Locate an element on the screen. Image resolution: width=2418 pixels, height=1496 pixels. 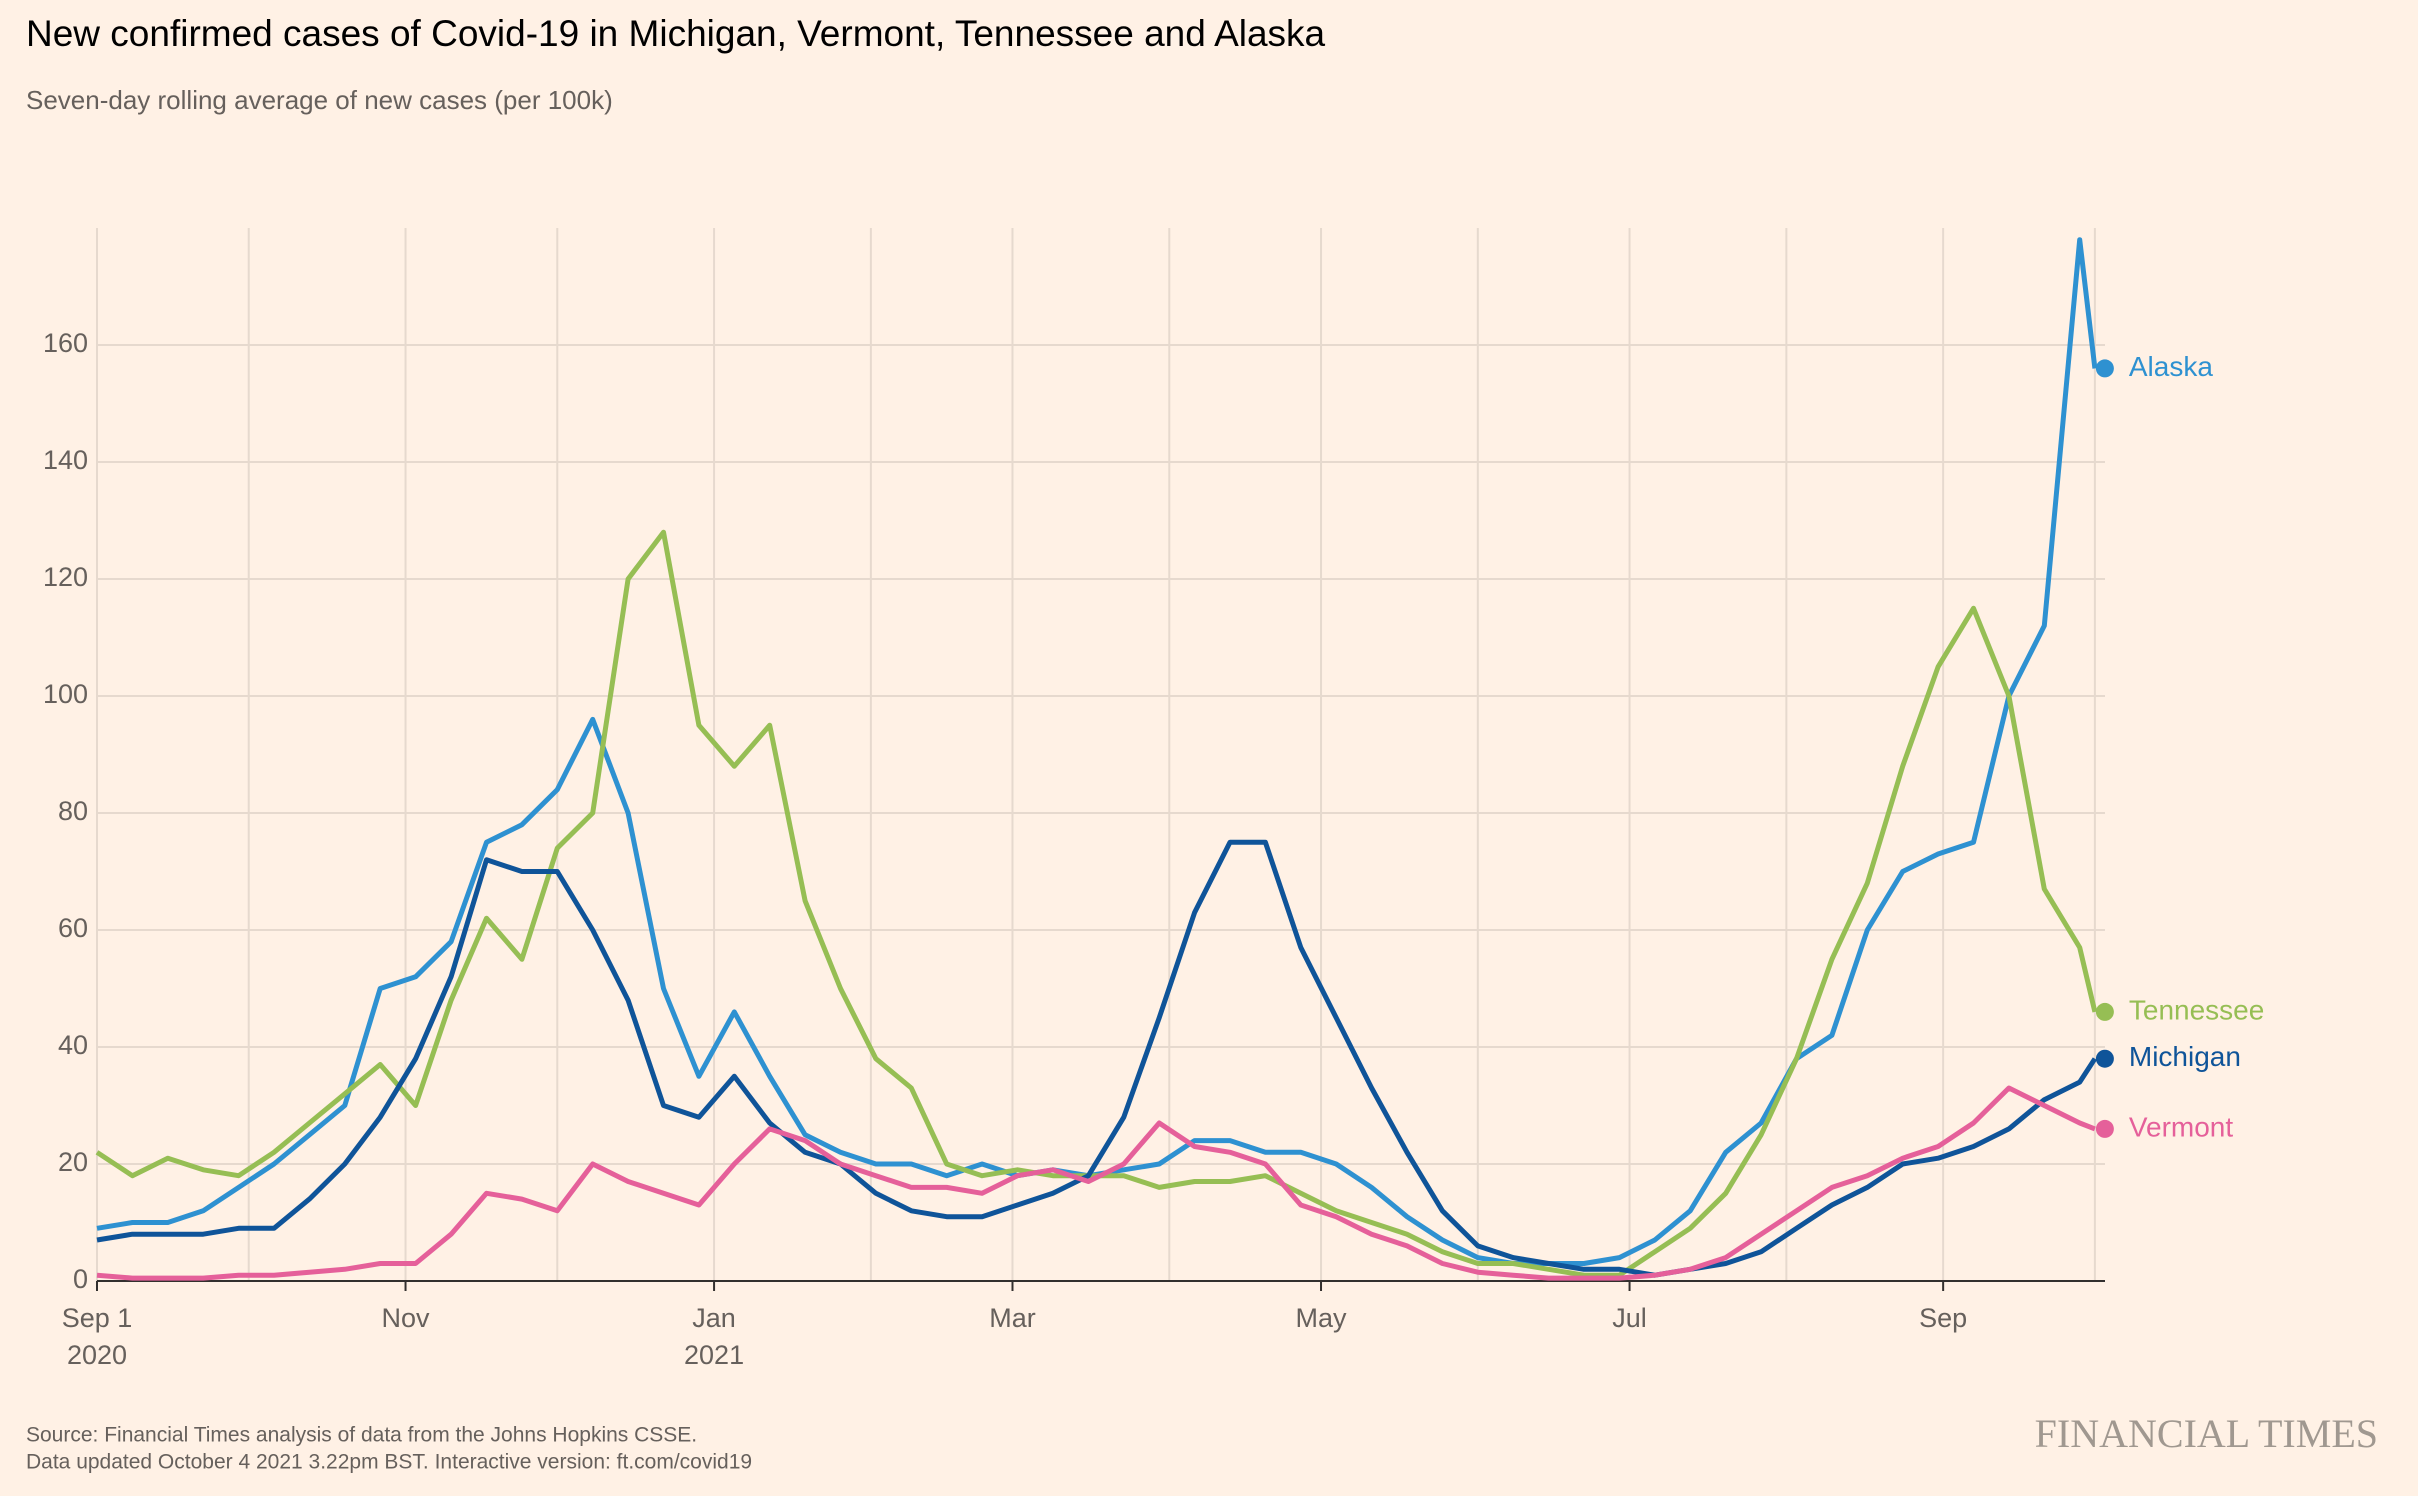
x-tick-label: Jan is located at coordinates (714, 1318).